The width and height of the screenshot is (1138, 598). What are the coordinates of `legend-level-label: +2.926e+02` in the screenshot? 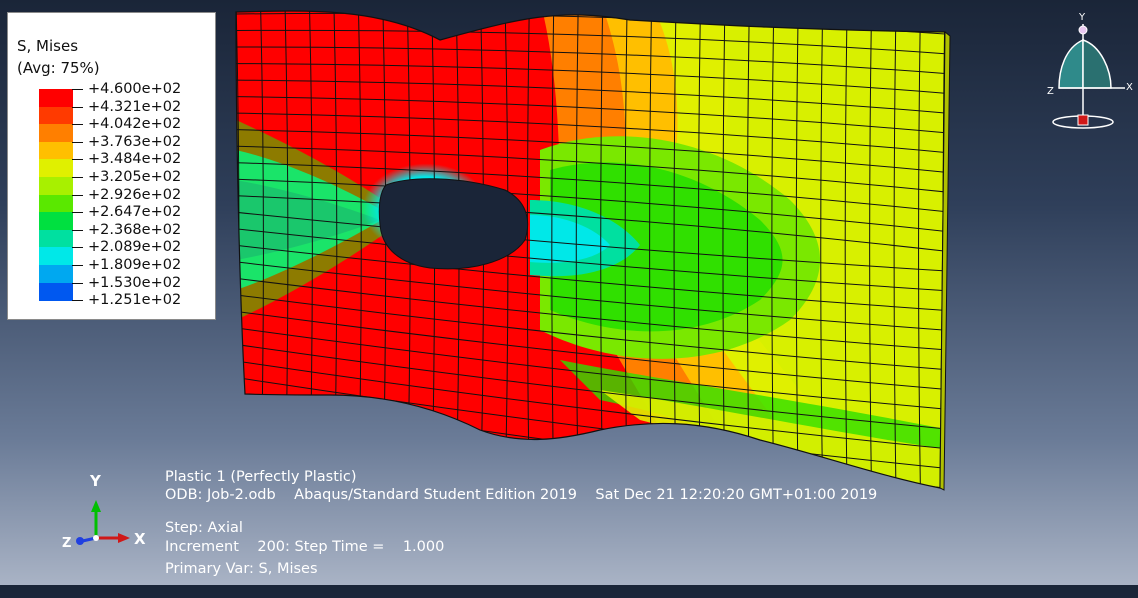 It's located at (135, 194).